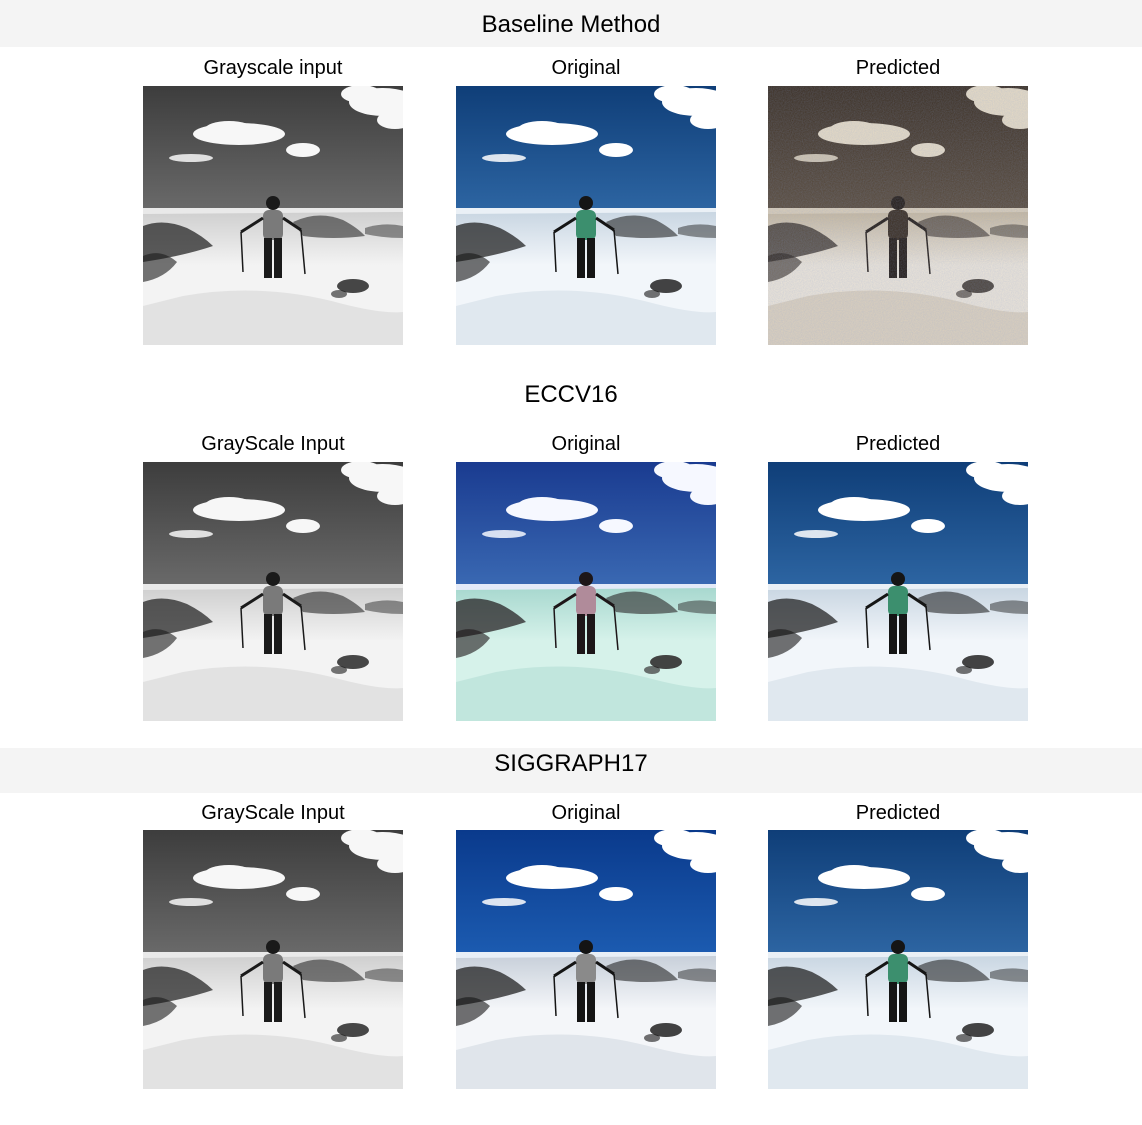  I want to click on image-eccv16-original, so click(586, 591).